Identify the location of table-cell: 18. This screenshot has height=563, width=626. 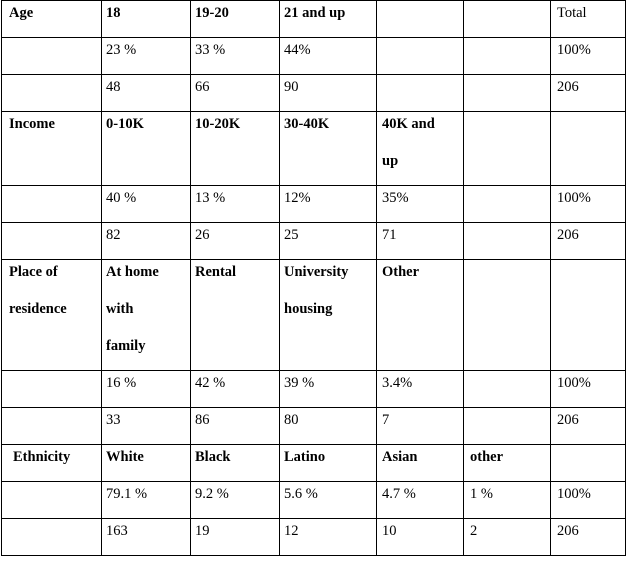
(146, 19).